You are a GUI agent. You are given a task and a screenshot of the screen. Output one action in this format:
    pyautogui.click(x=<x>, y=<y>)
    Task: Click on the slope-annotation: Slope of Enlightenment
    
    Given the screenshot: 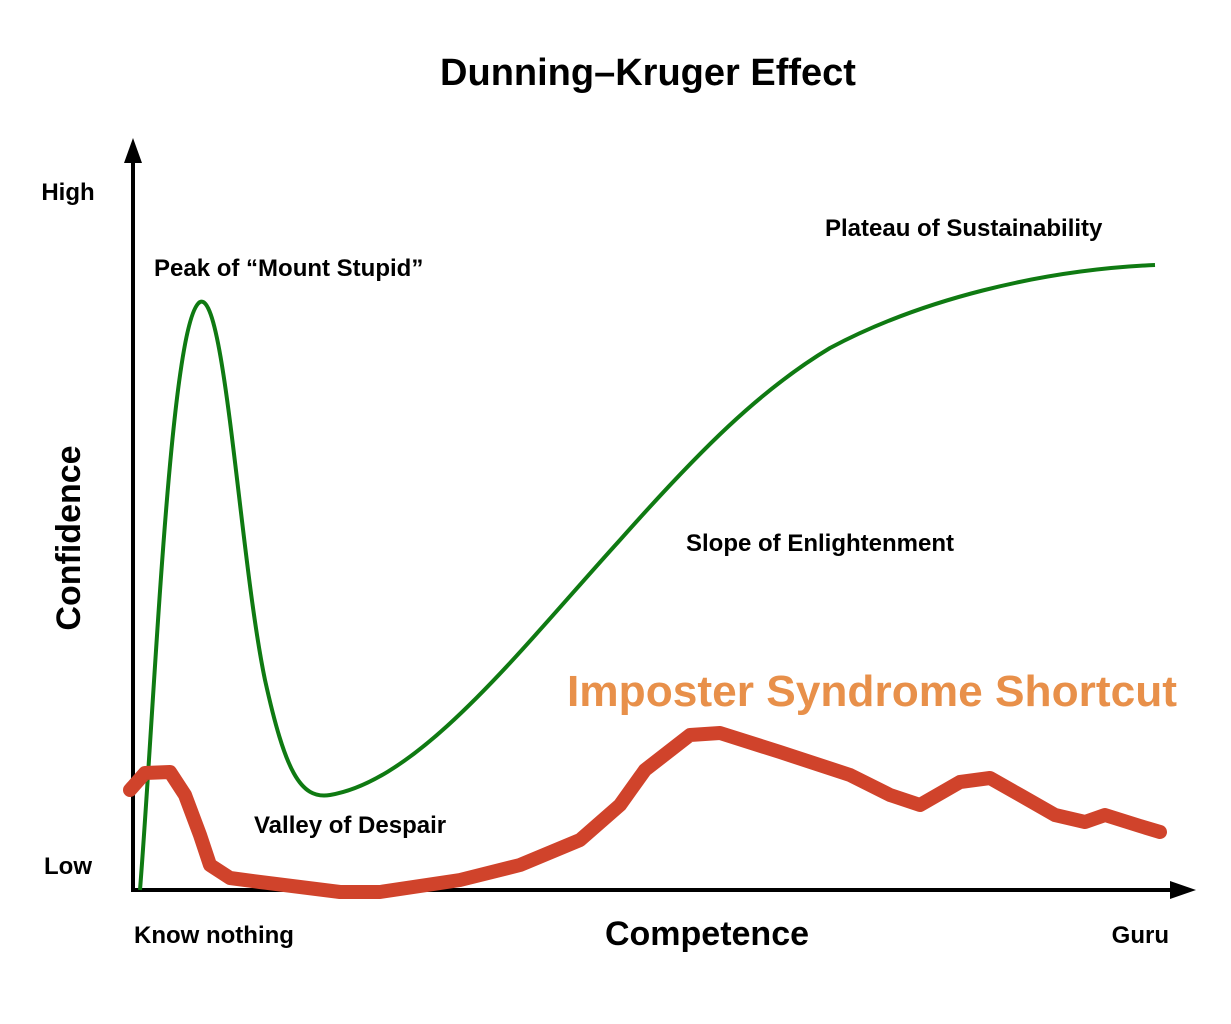 What is the action you would take?
    pyautogui.click(x=820, y=543)
    